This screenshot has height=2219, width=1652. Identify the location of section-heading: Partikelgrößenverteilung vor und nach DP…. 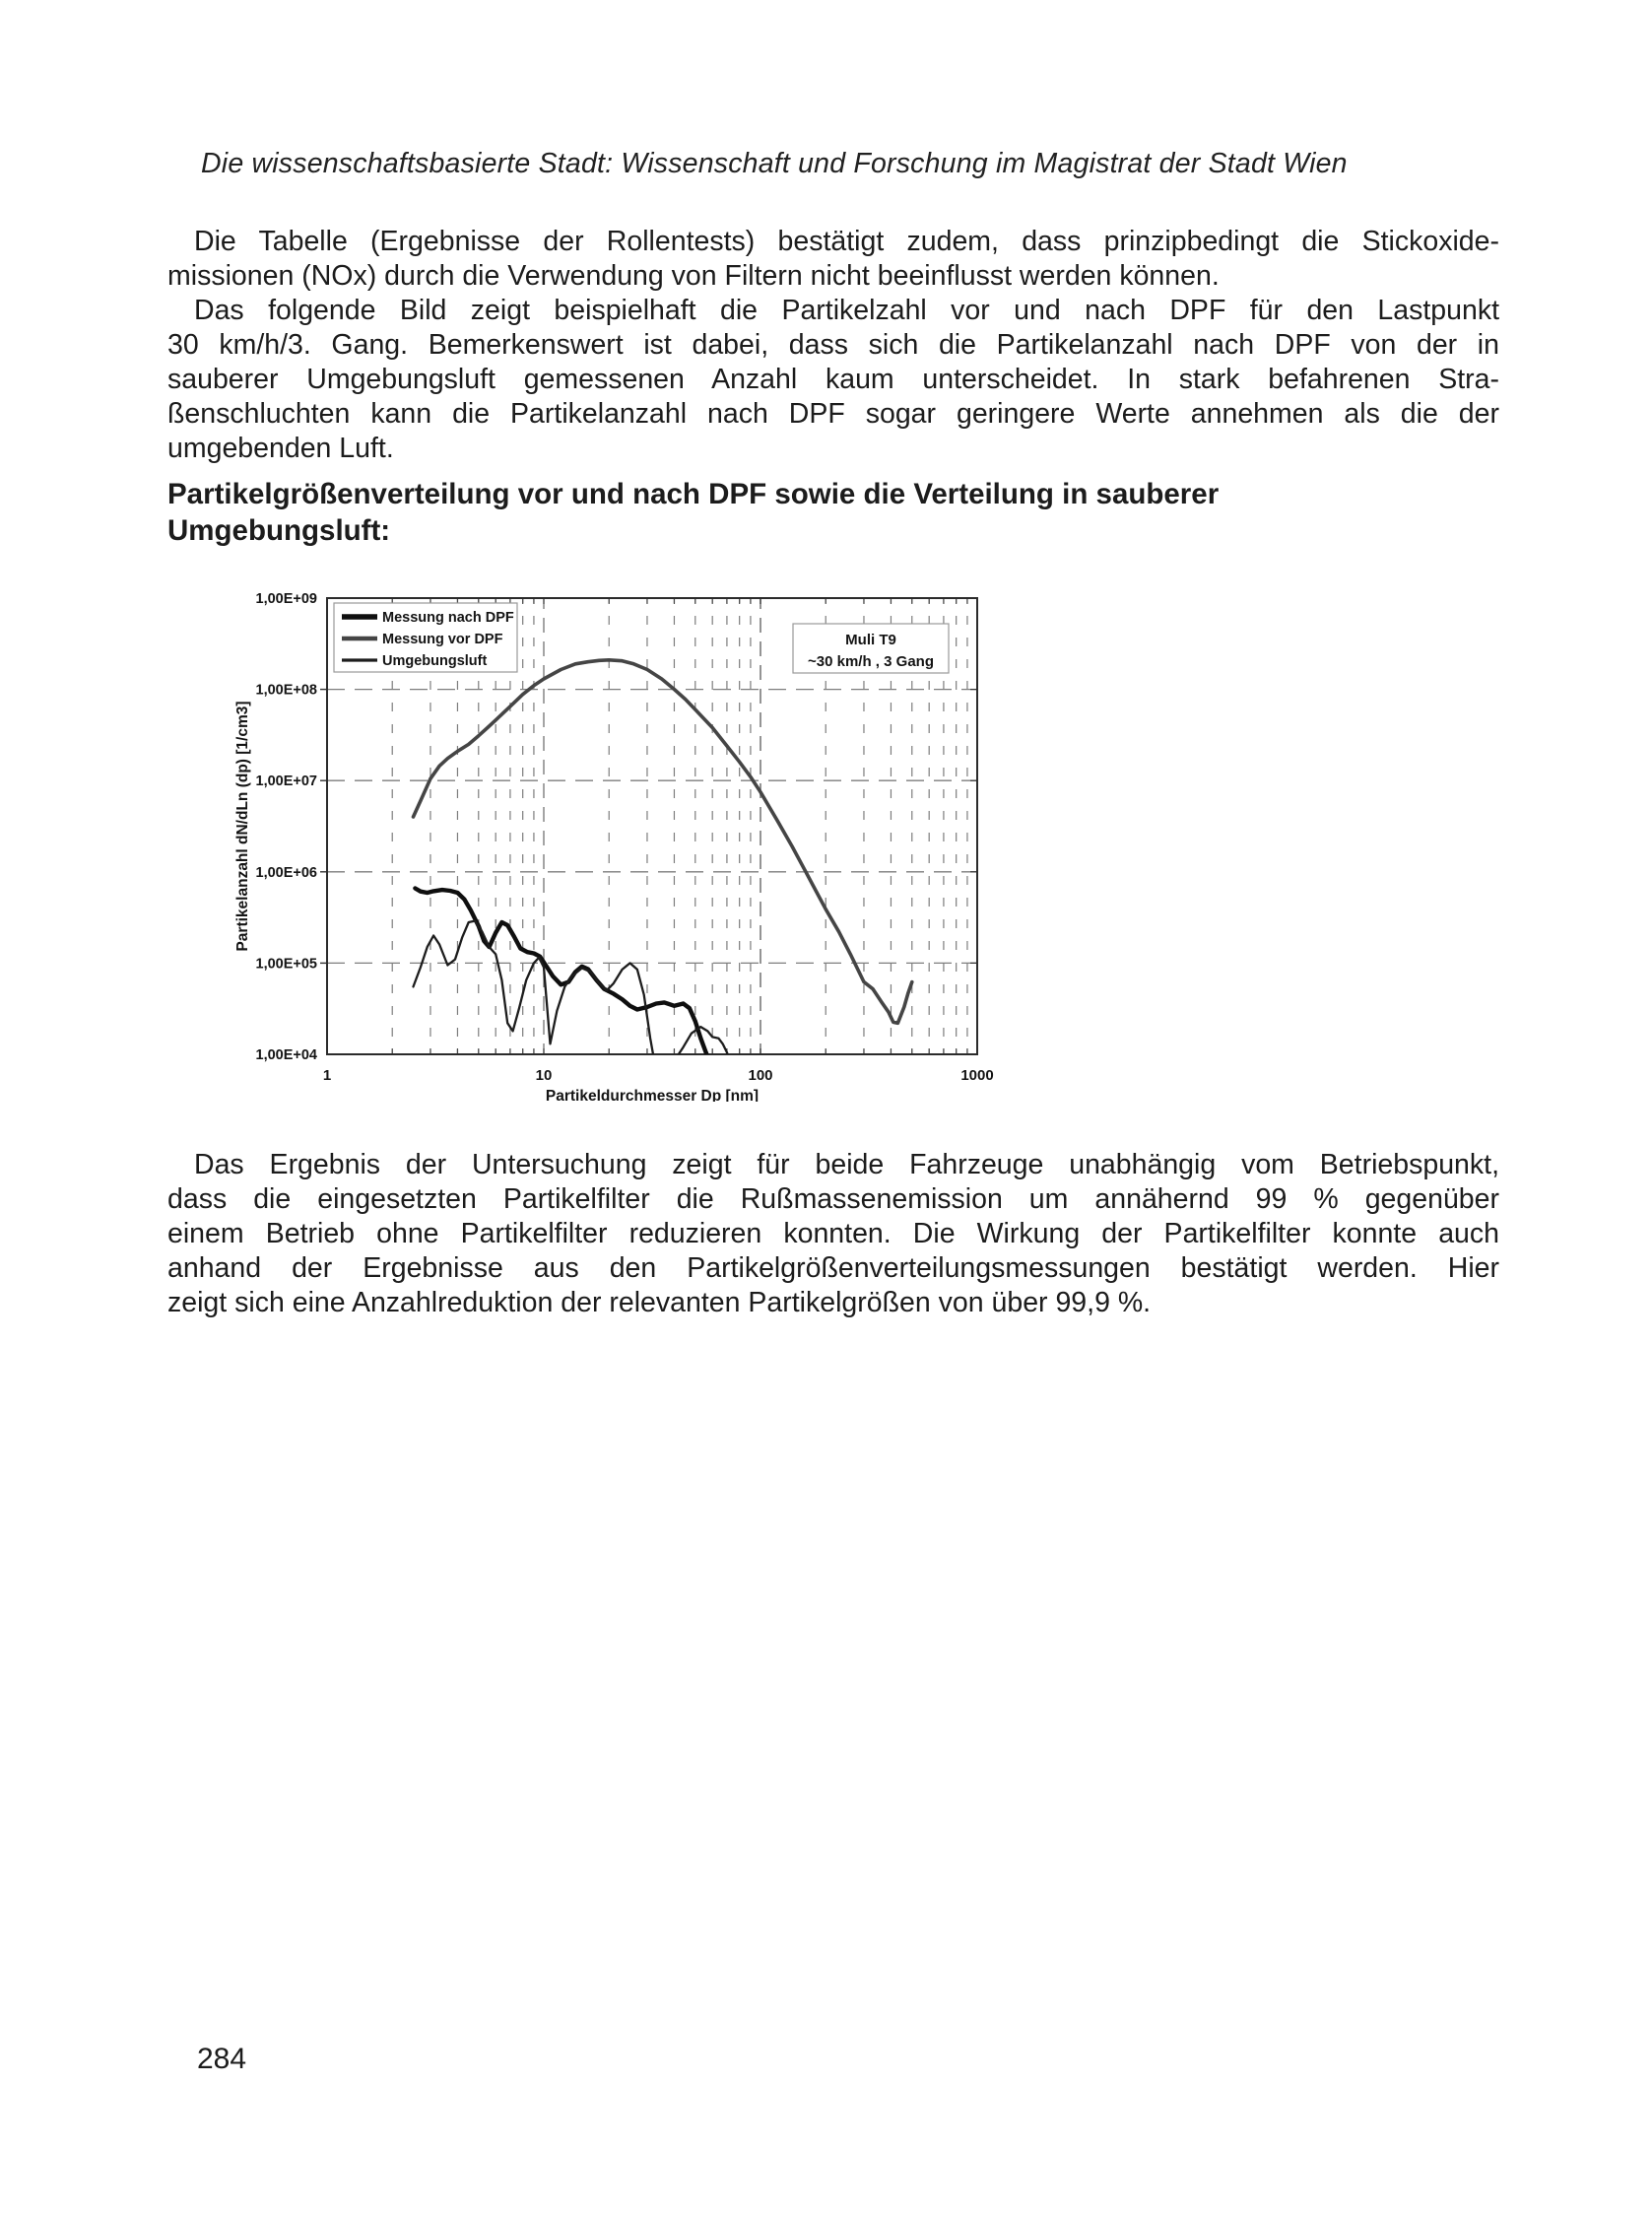
(833, 512).